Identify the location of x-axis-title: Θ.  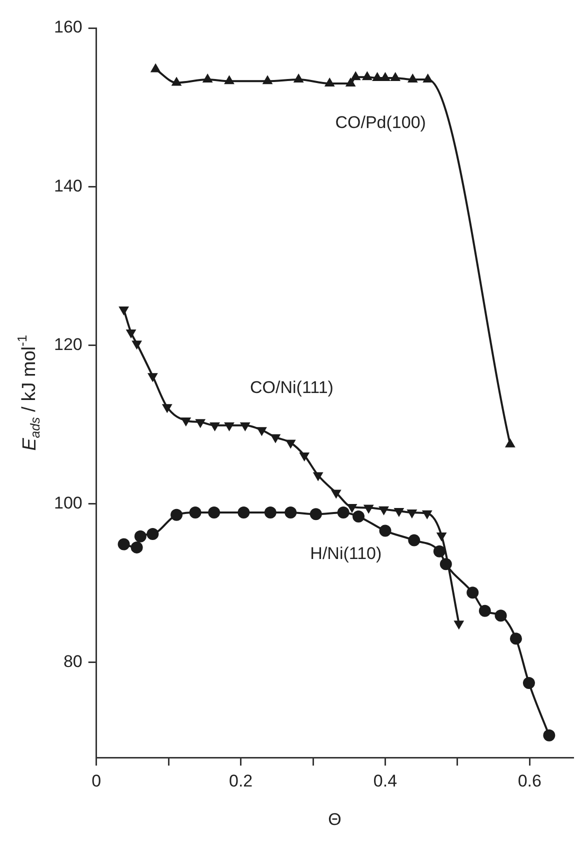
(335, 820).